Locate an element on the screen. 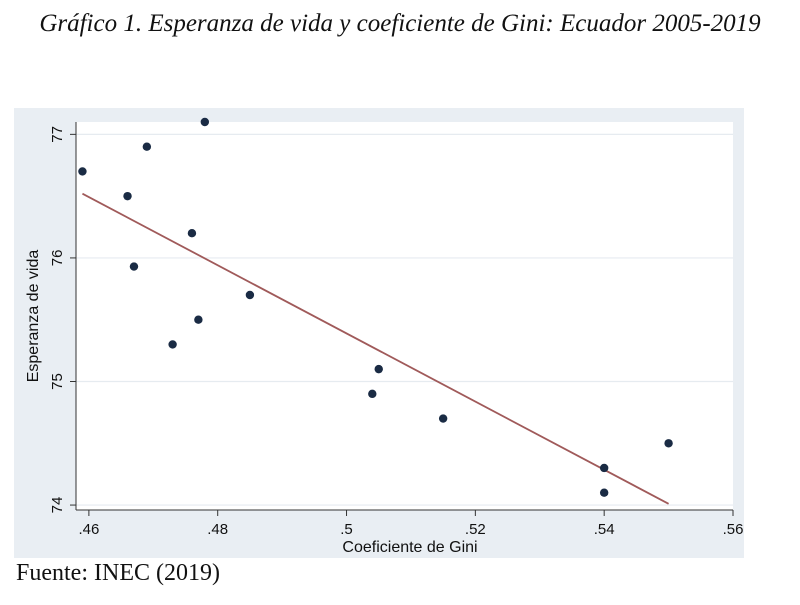  x-tick-label: .54 is located at coordinates (604, 529).